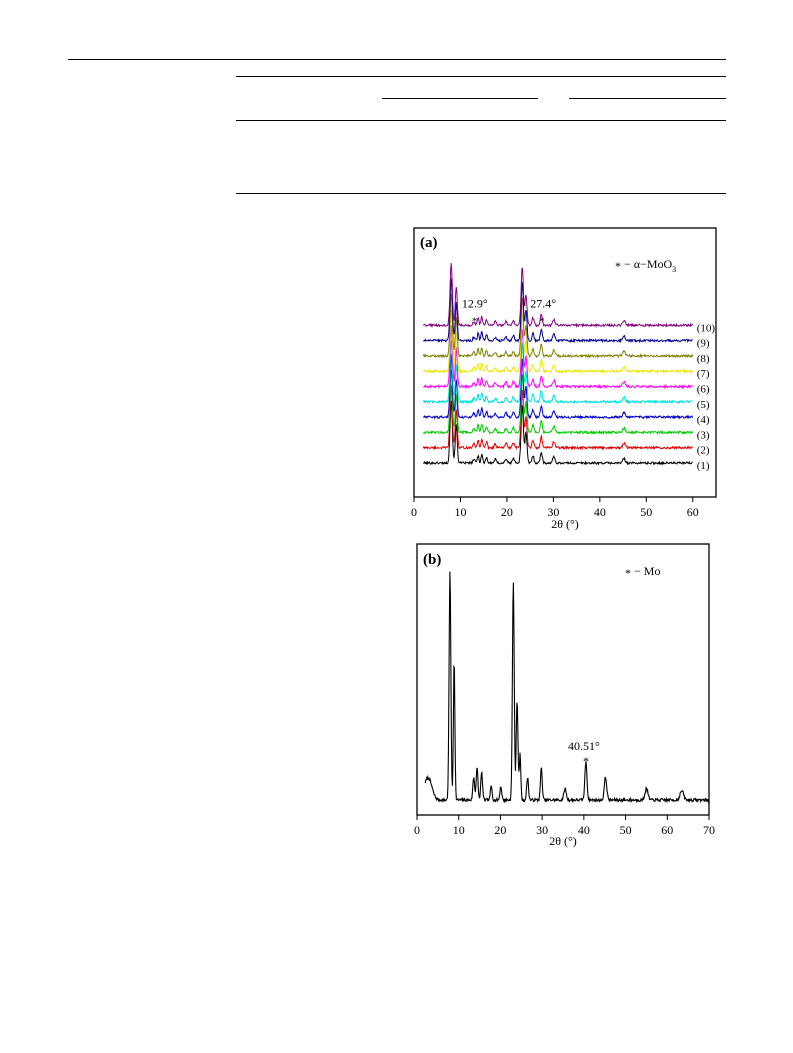 Image resolution: width=793 pixels, height=1053 pixels. What do you see at coordinates (628, 573) in the screenshot?
I see `legend-marker-b: *` at bounding box center [628, 573].